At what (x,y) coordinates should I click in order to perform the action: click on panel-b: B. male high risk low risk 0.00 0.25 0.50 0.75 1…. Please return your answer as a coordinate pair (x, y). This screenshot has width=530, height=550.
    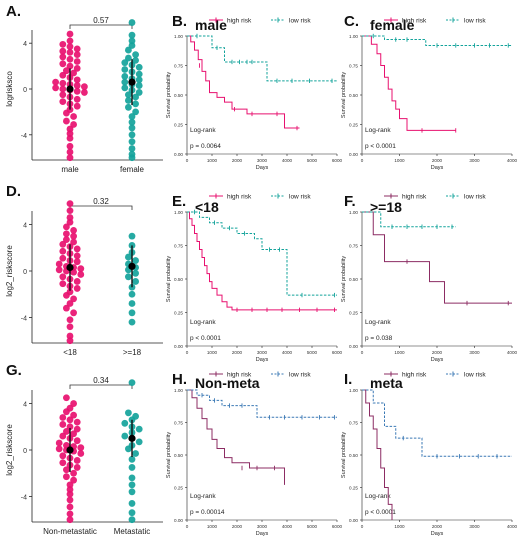
    Looking at the image, I should click on (254, 92).